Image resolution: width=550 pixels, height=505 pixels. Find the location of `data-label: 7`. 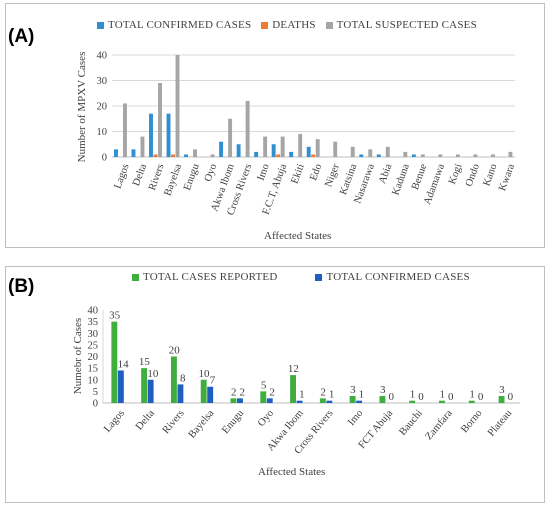

data-label: 7 is located at coordinates (213, 381).